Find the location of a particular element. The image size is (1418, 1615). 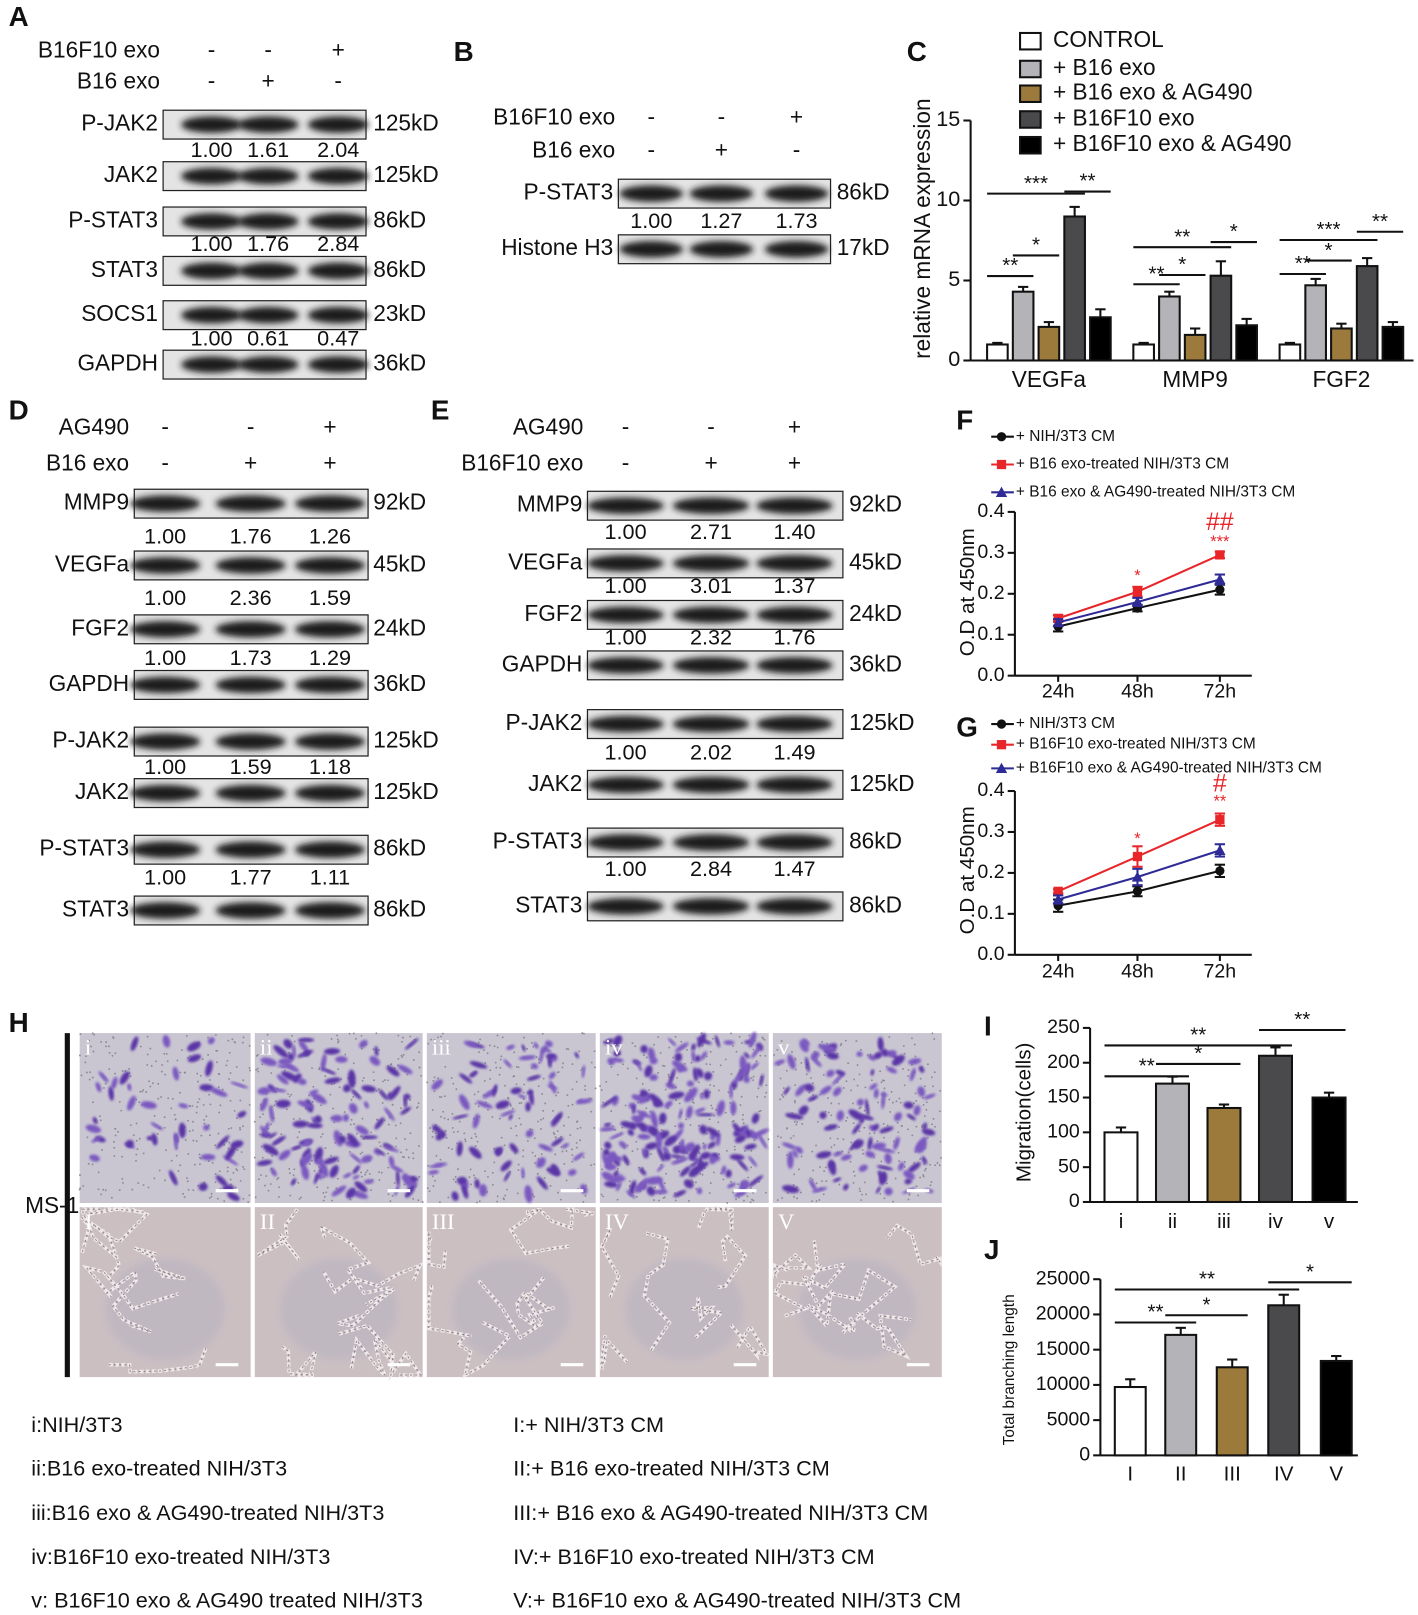

band-quantification: 1.00 is located at coordinates (165, 766).